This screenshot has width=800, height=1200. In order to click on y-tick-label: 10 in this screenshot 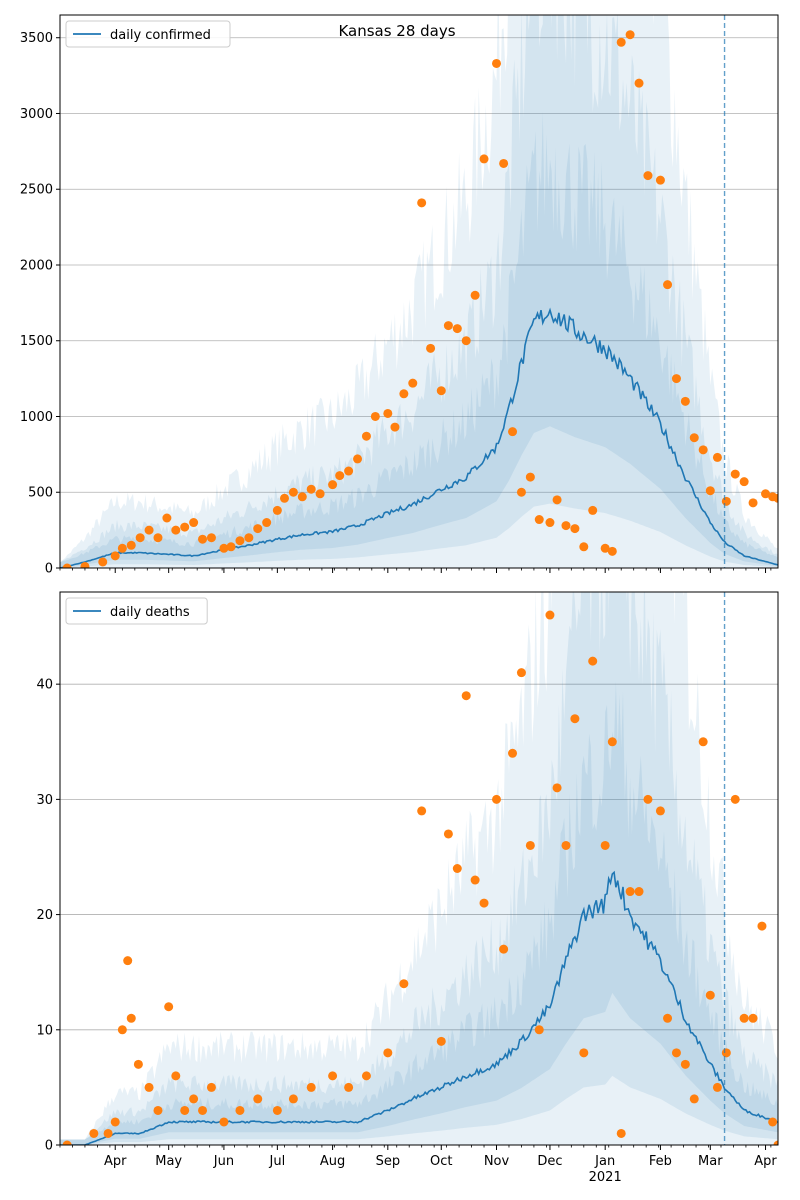, I will do `click(44, 1030)`.